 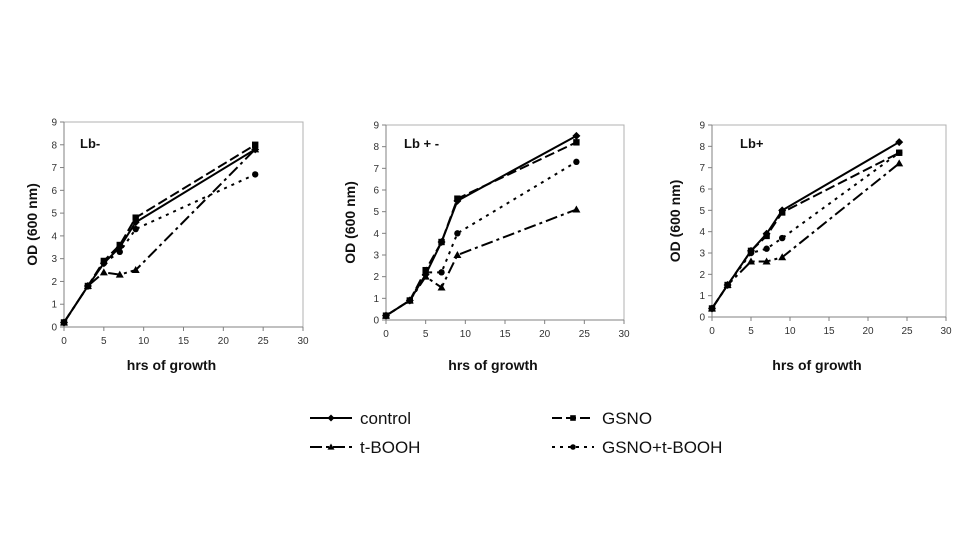 I want to click on legend-entry-t-booh: t-BOOH, so click(x=365, y=447).